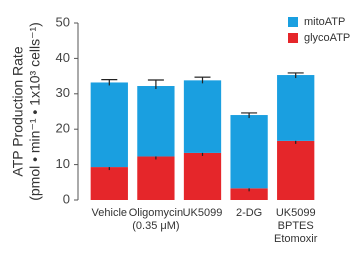 This screenshot has height=253, width=350. What do you see at coordinates (155, 226) in the screenshot?
I see `x-tick-label: (0.35 μM)` at bounding box center [155, 226].